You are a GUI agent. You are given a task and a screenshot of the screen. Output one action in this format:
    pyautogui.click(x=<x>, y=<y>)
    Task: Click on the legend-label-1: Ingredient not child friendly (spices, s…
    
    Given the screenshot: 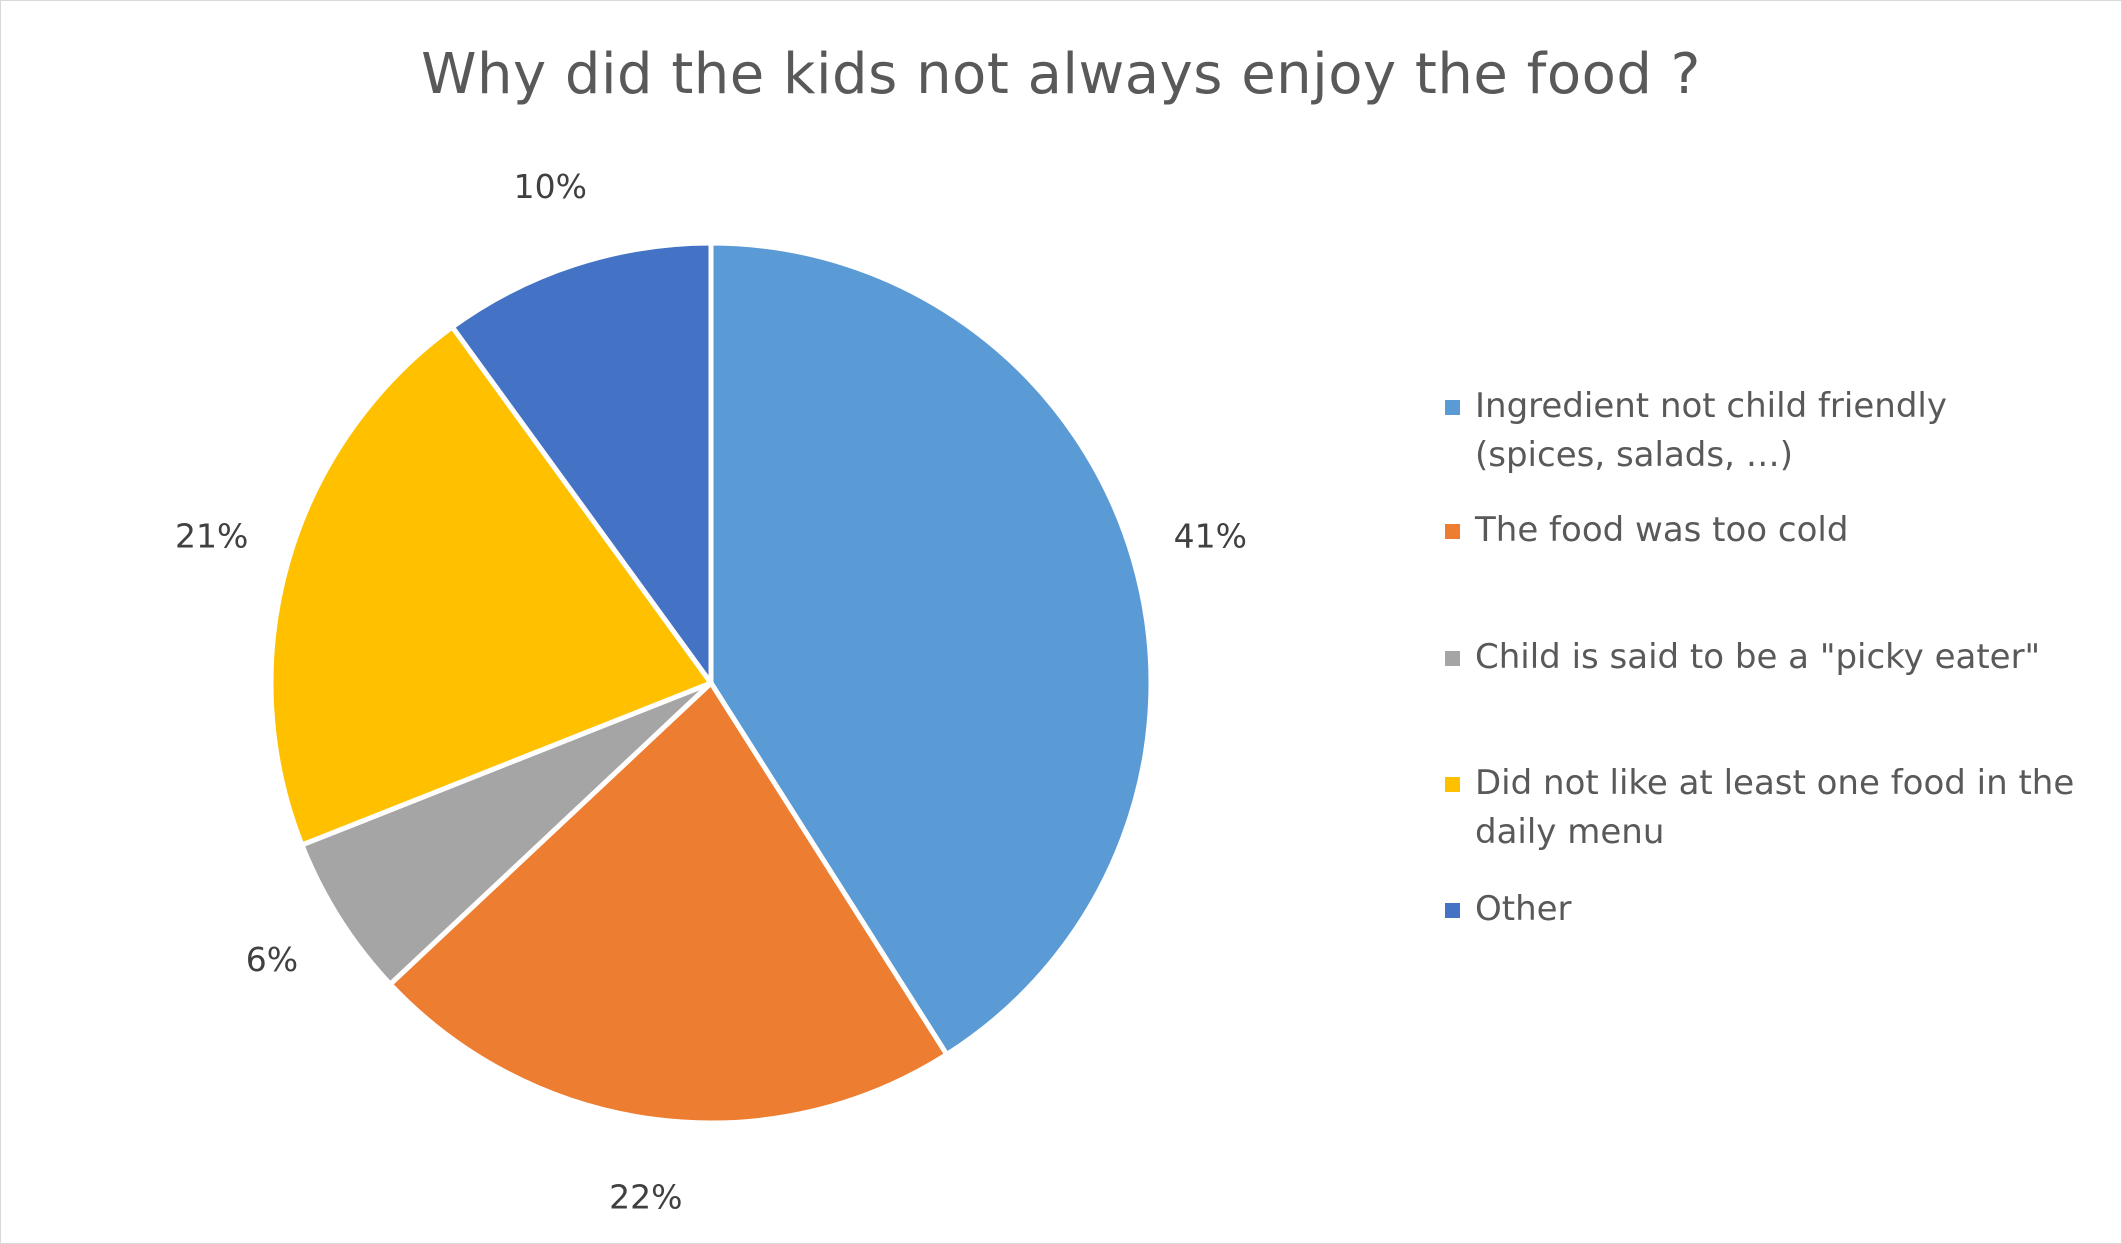 What is the action you would take?
    pyautogui.click(x=1711, y=430)
    